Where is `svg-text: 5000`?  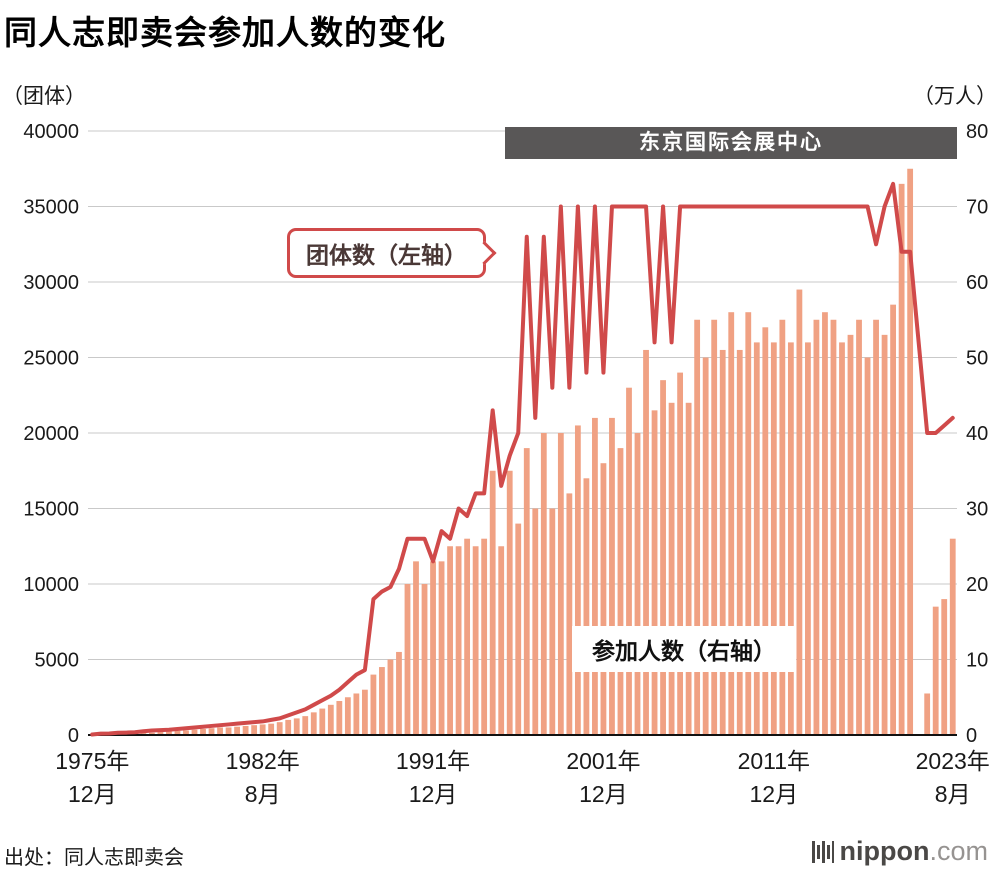 svg-text: 5000 is located at coordinates (57, 661).